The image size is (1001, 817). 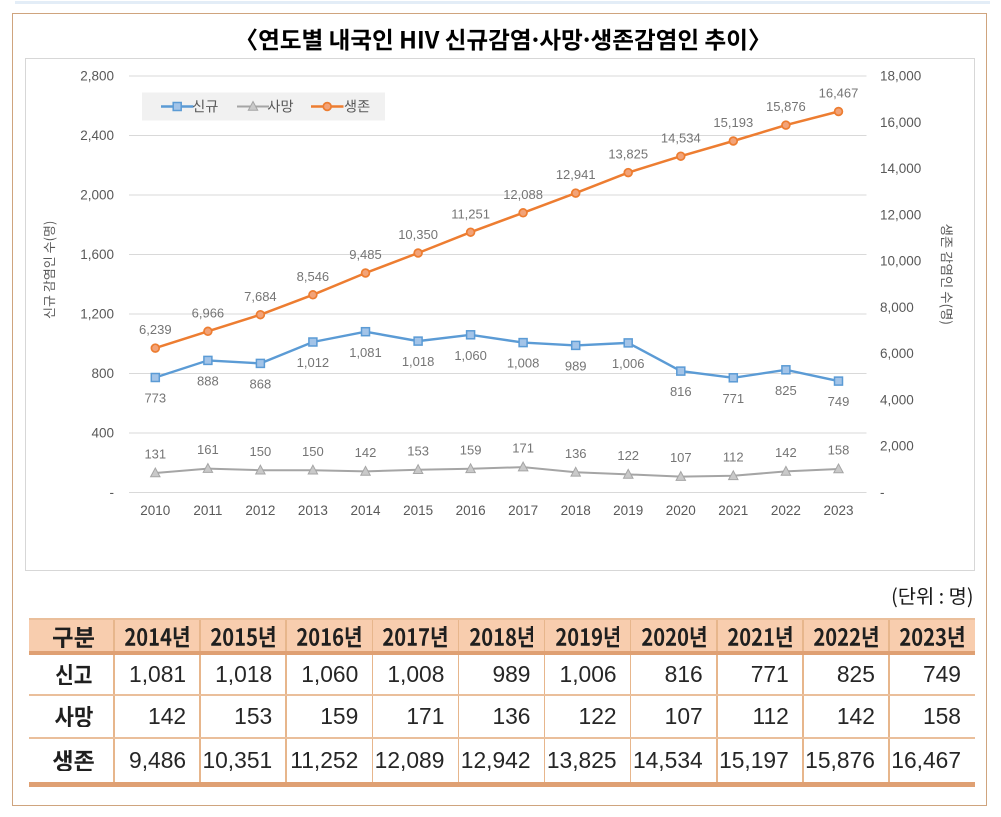 I want to click on svg-text: 816, so click(x=681, y=391).